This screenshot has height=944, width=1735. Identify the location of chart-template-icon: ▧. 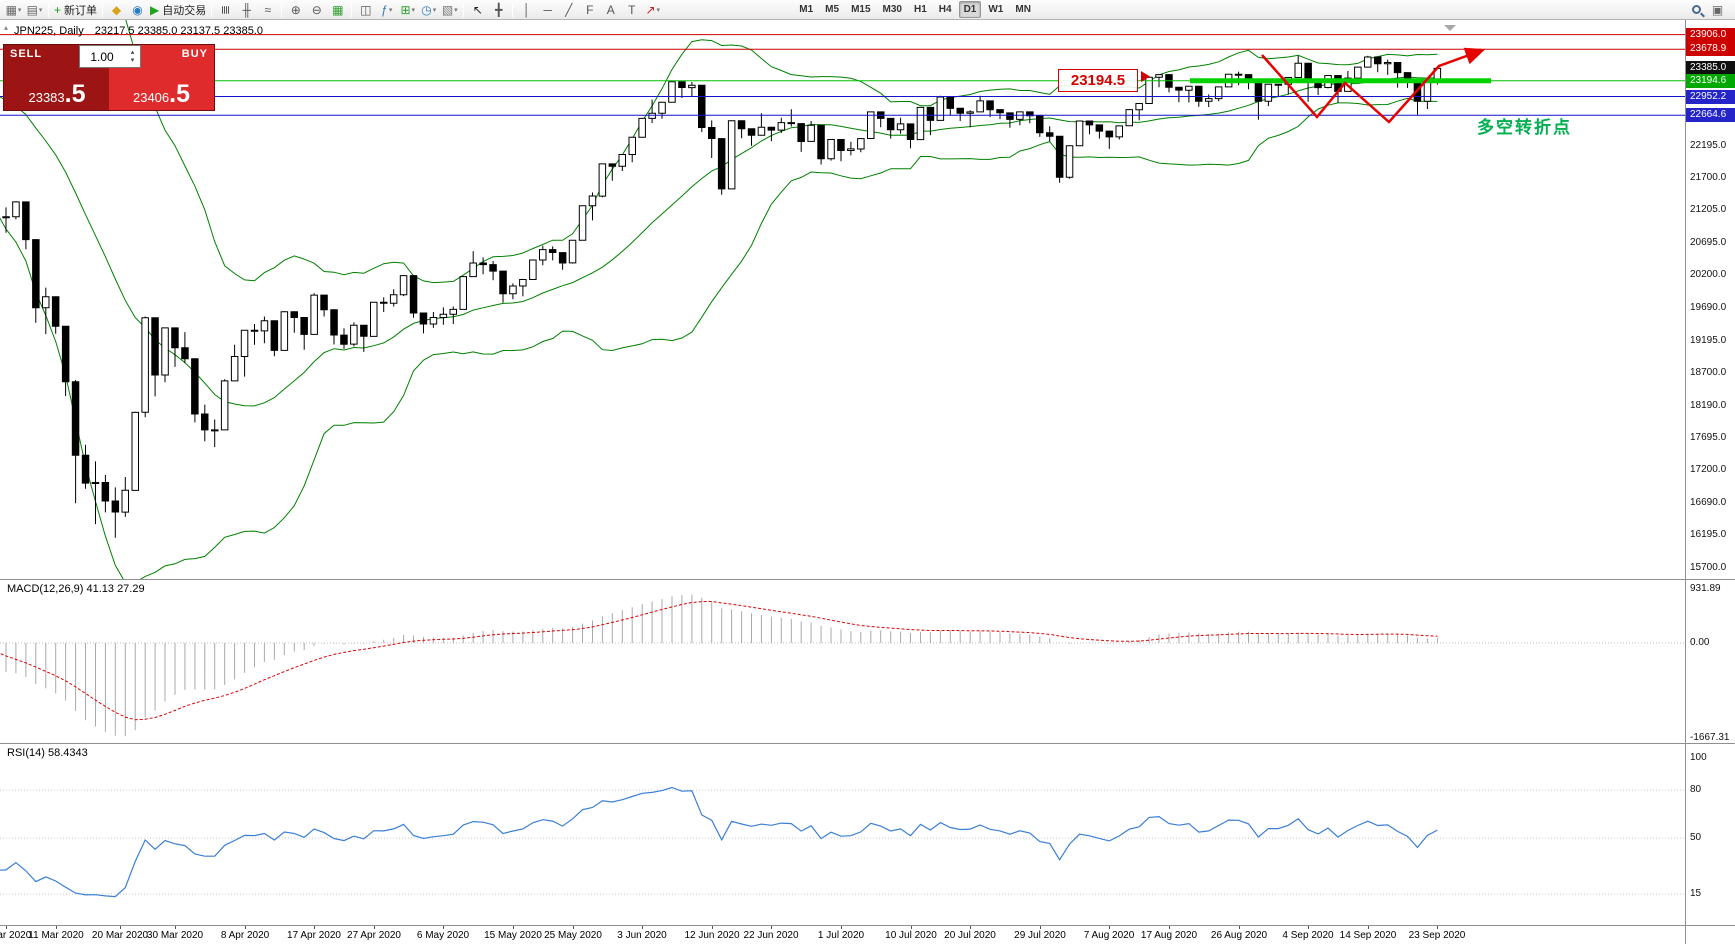
(447, 9).